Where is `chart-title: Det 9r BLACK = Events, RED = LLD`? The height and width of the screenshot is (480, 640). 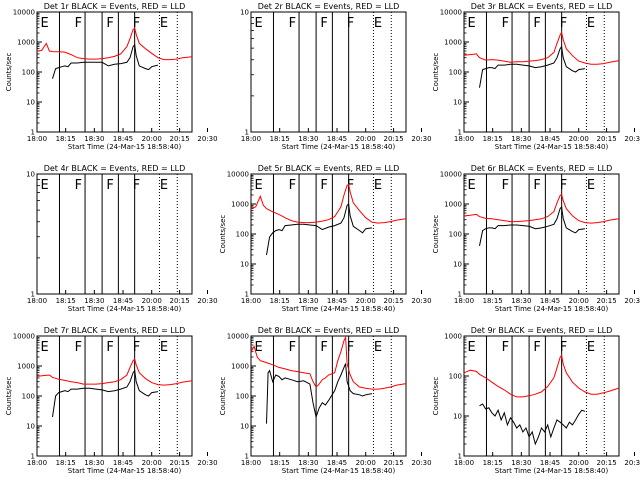
chart-title: Det 9r BLACK = Events, RED = LLD is located at coordinates (542, 330).